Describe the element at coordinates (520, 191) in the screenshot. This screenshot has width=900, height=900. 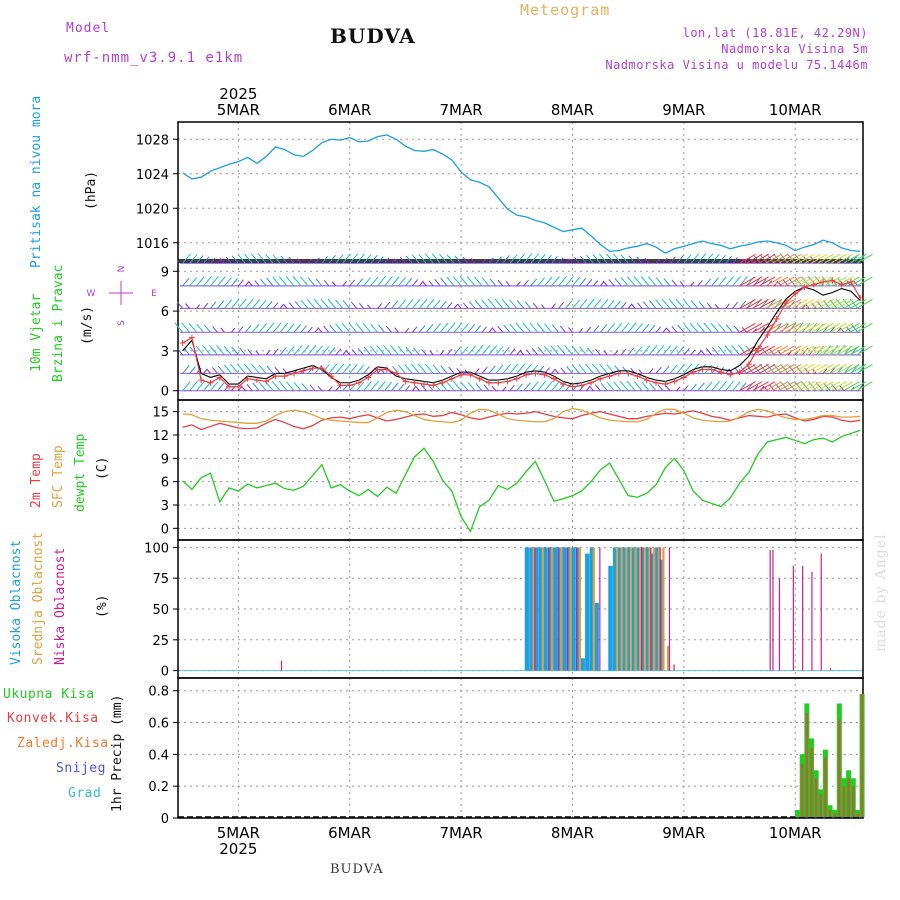
I see `panel-frame` at that location.